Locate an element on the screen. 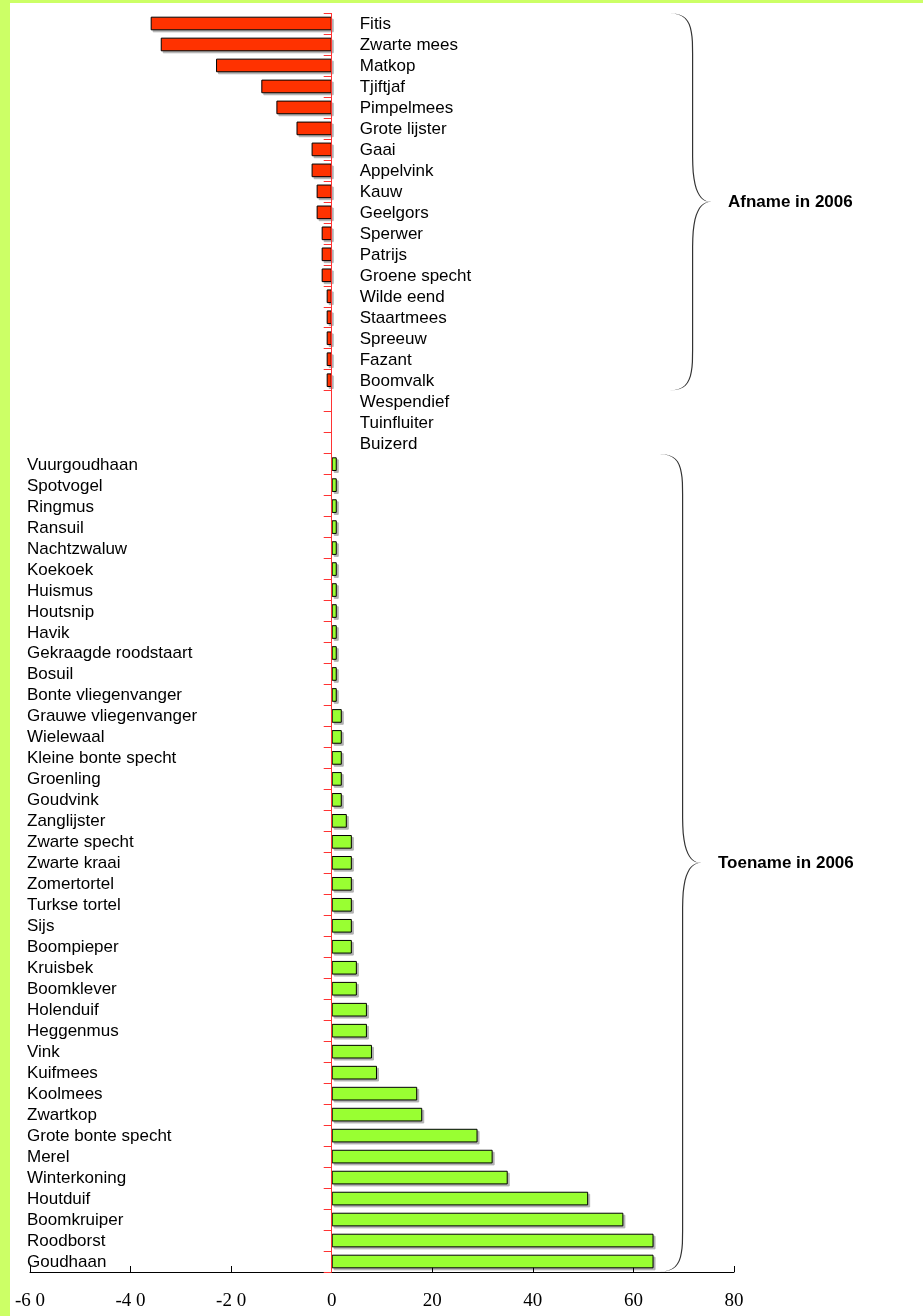 This screenshot has height=1316, width=923. x-tick-label: 20 is located at coordinates (432, 1299).